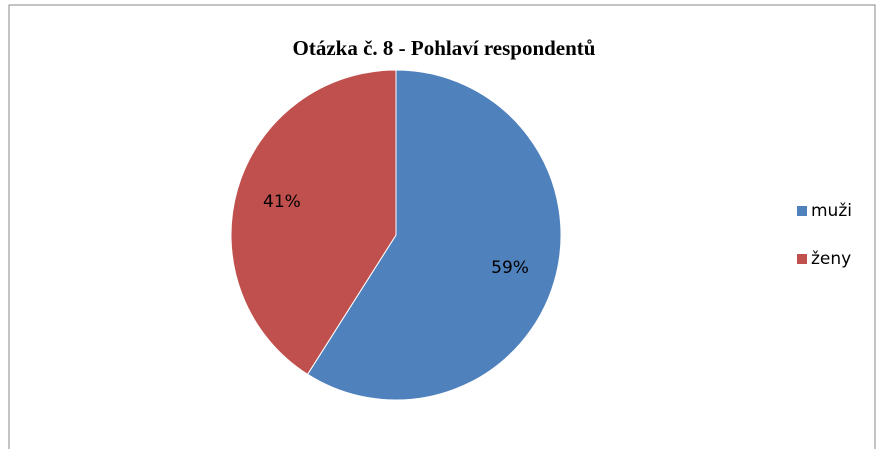 This screenshot has height=449, width=880. Describe the element at coordinates (831, 211) in the screenshot. I see `legend-label: muži` at that location.